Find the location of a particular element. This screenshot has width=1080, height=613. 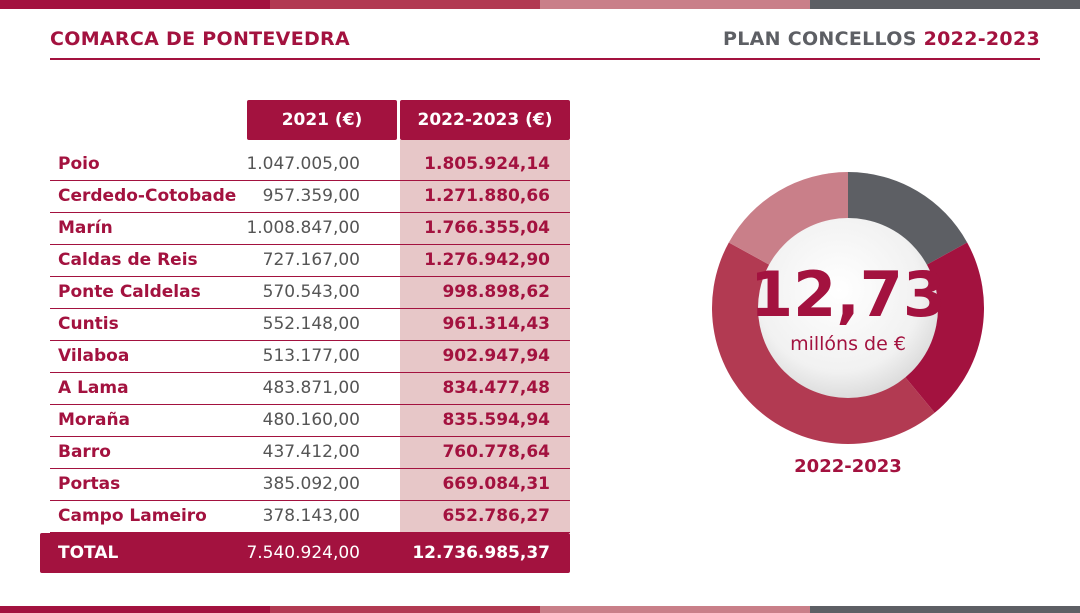

value-2021: 437.412,00 is located at coordinates (311, 452).